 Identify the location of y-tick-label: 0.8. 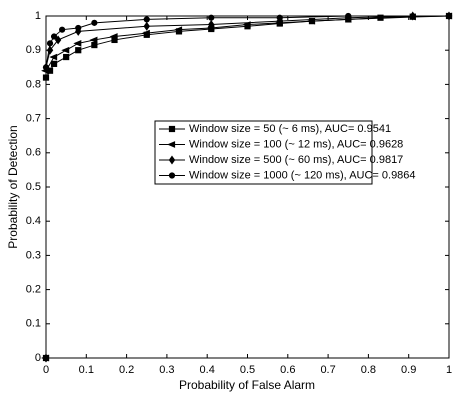
(33, 84).